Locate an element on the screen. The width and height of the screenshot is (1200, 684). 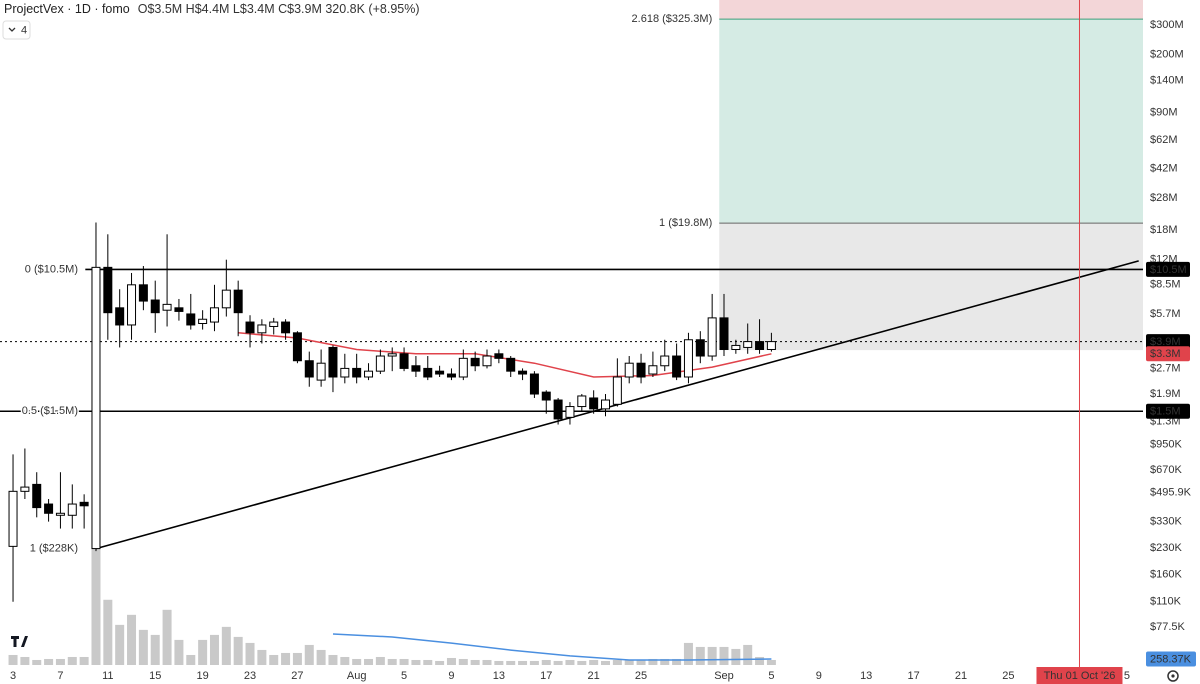
moving-average is located at coordinates (505, 355).